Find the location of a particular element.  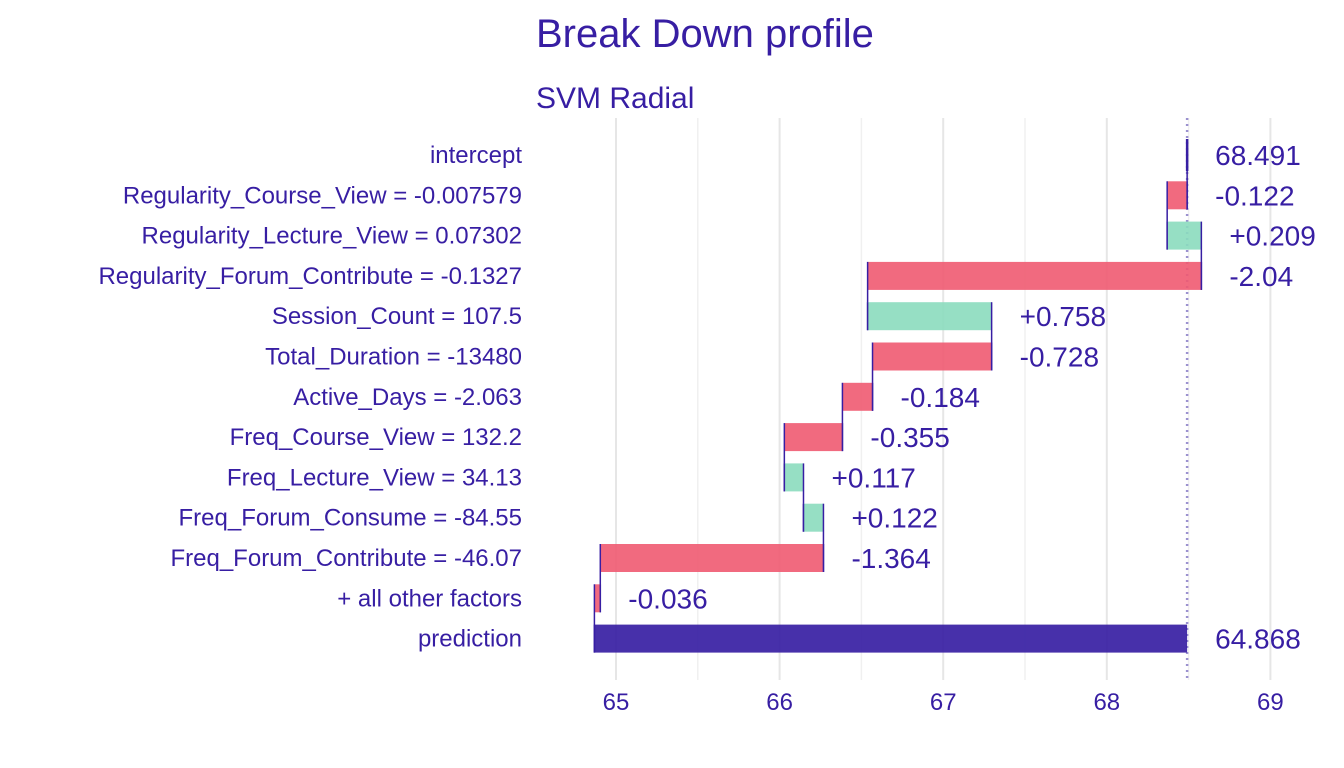

row-label: Session_Count = 107.5 is located at coordinates (397, 316).